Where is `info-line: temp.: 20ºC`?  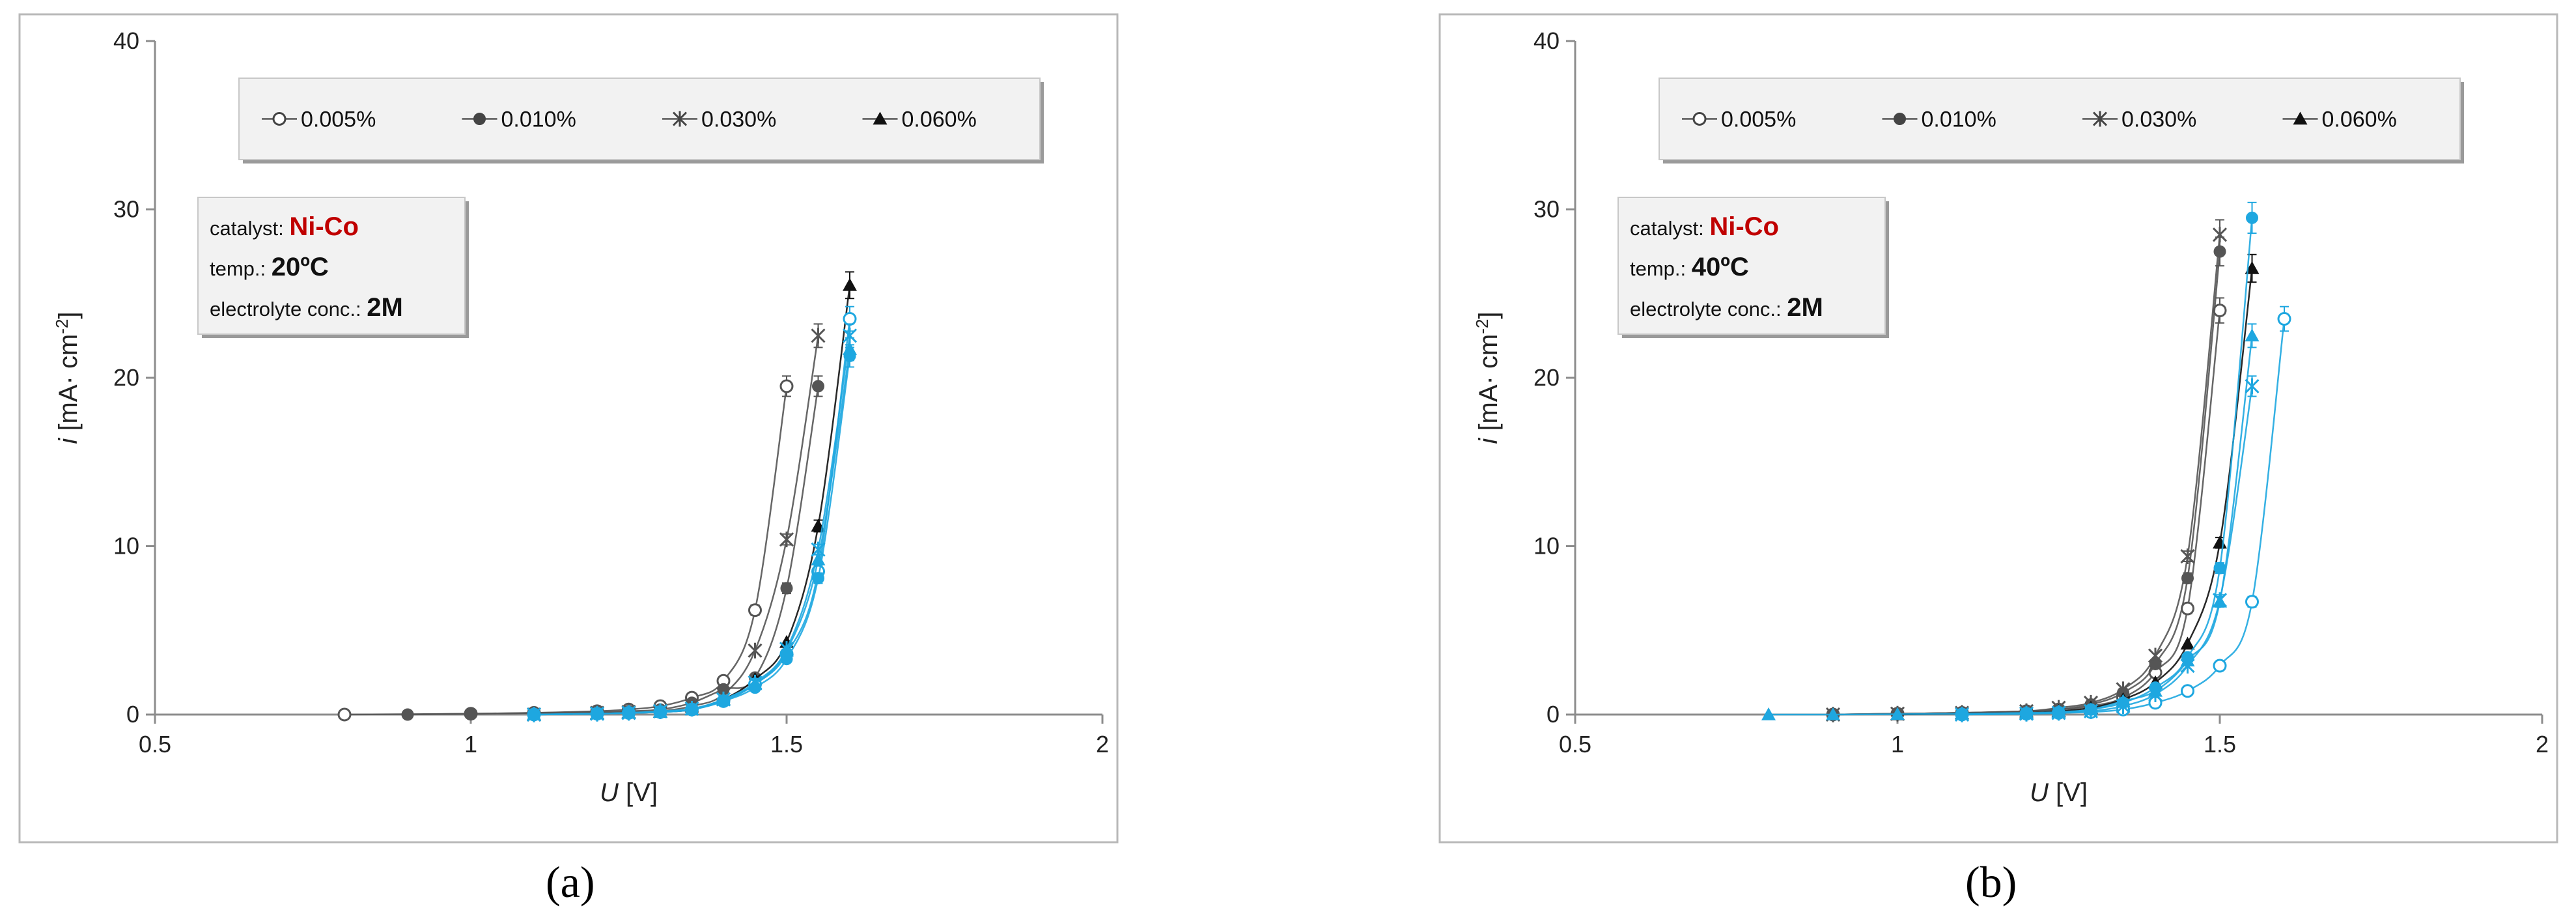
info-line: temp.: 20ºC is located at coordinates (269, 267).